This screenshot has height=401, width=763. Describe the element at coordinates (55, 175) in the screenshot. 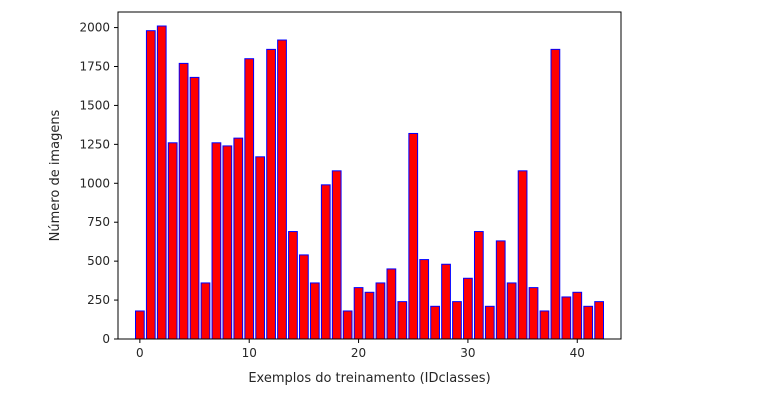

I see `y-axis-label: Número de imagens` at that location.